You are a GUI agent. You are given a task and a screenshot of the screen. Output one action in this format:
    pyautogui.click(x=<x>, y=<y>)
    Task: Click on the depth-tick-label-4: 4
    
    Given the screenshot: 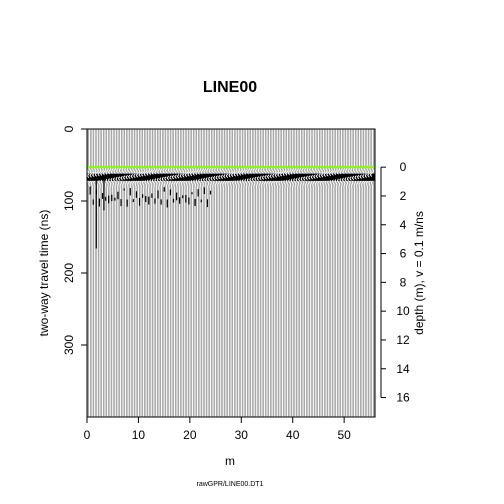 What is the action you would take?
    pyautogui.click(x=403, y=225)
    